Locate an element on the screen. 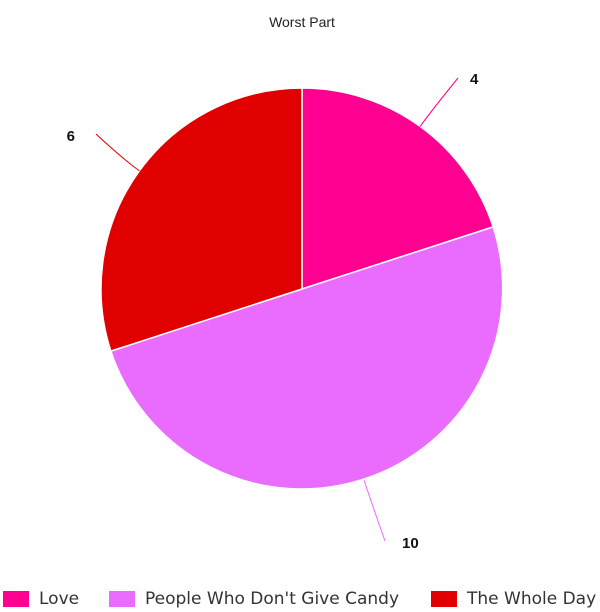 Image resolution: width=600 pixels, height=612 pixels. legend-item-the-whole-day: The Whole Day is located at coordinates (513, 599).